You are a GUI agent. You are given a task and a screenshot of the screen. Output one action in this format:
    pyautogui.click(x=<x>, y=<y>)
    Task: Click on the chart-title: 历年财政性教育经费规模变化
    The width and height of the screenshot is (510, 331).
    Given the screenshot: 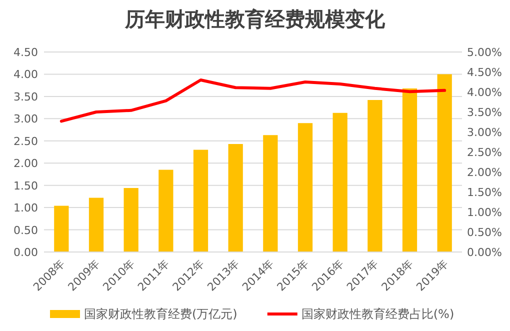 What is the action you would take?
    pyautogui.click(x=255, y=19)
    